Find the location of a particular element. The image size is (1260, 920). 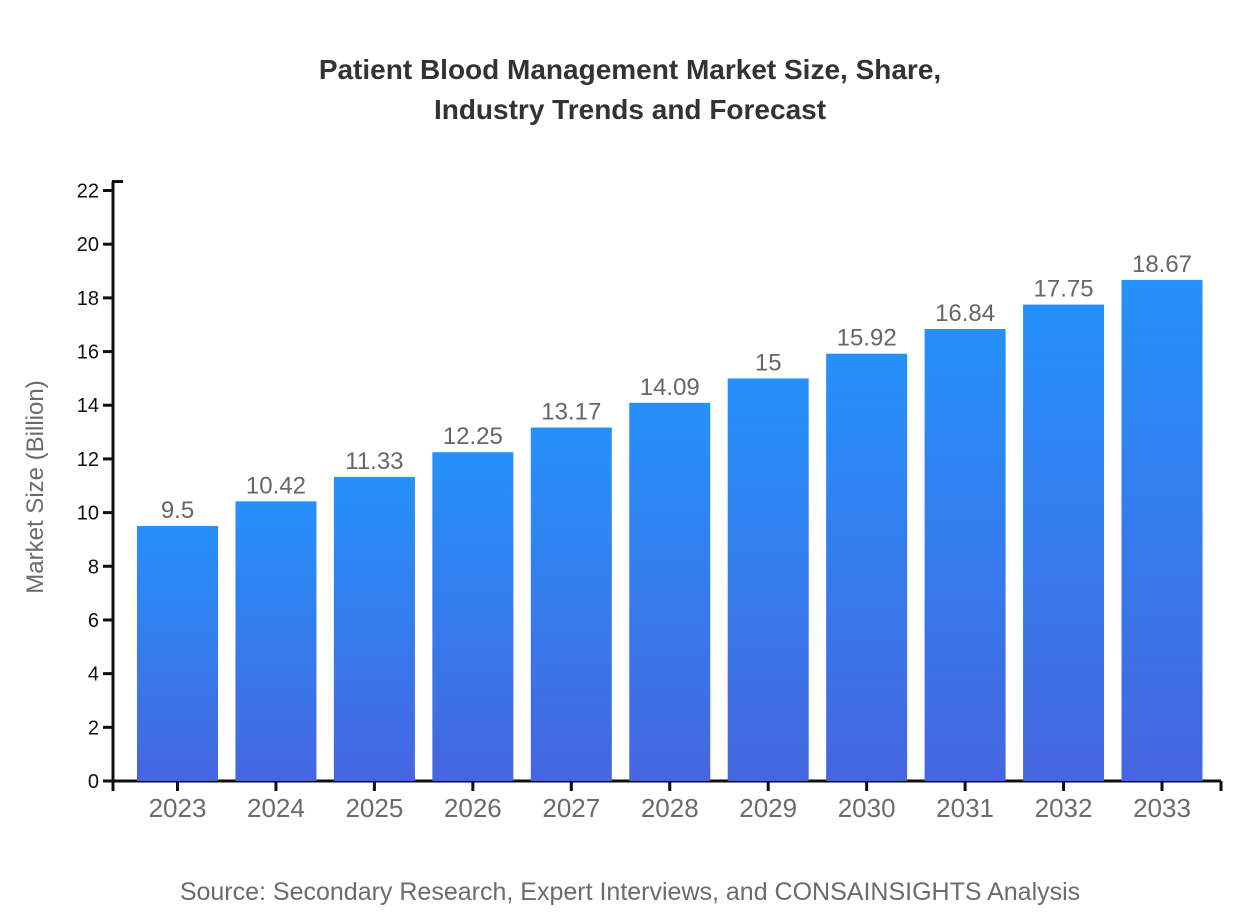

bar-value-label: 9.5 is located at coordinates (177, 510).